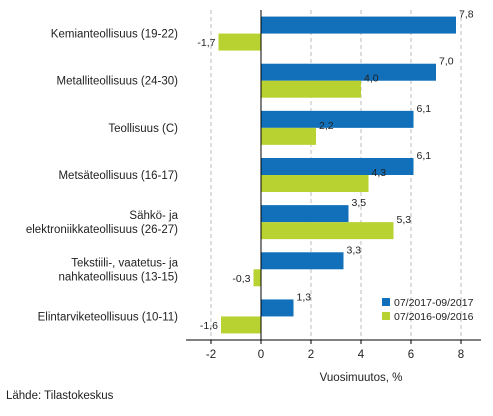  Describe the element at coordinates (428, 310) in the screenshot. I see `legend: 07/2017-09/2017 07/2016-09/2016` at that location.